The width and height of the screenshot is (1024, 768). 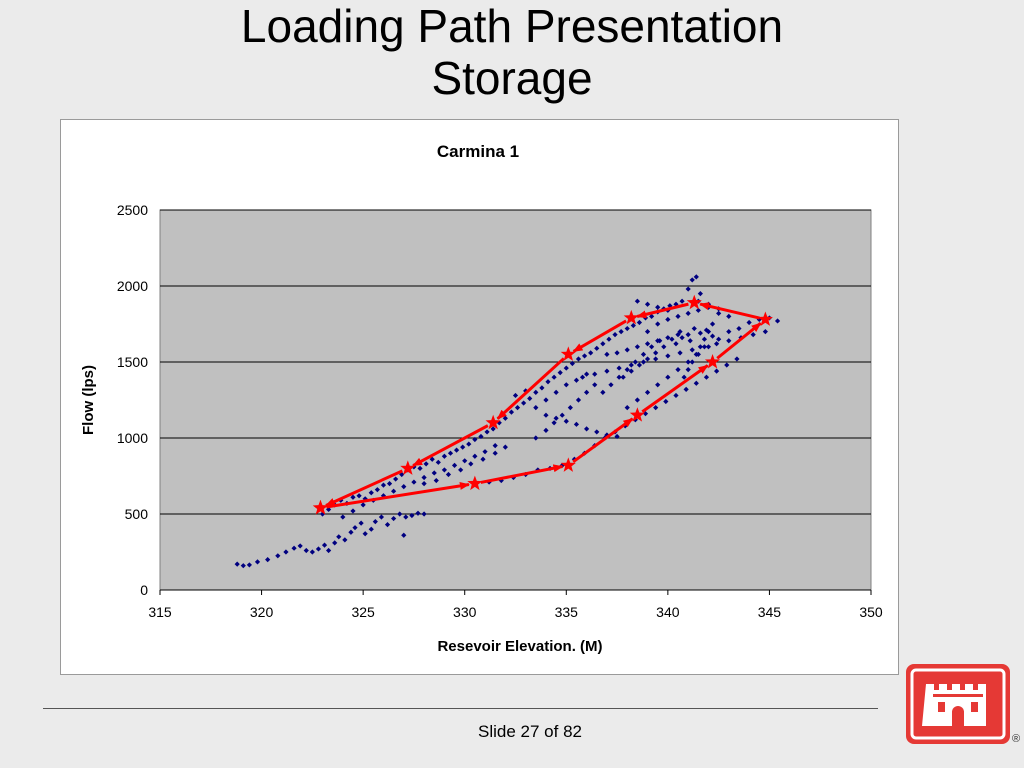 I want to click on x-tick-label: 335, so click(x=567, y=612).